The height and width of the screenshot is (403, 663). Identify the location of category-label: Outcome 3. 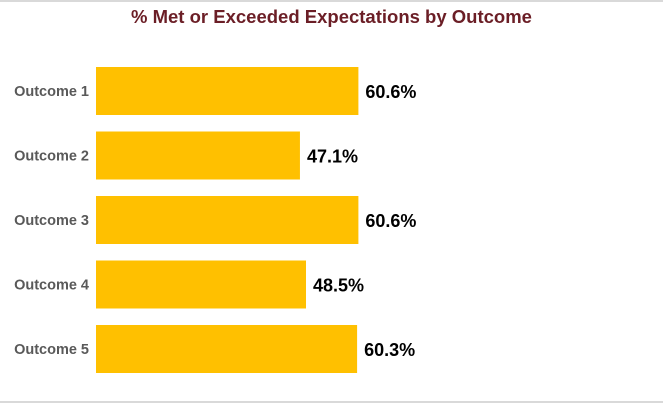
(51, 221).